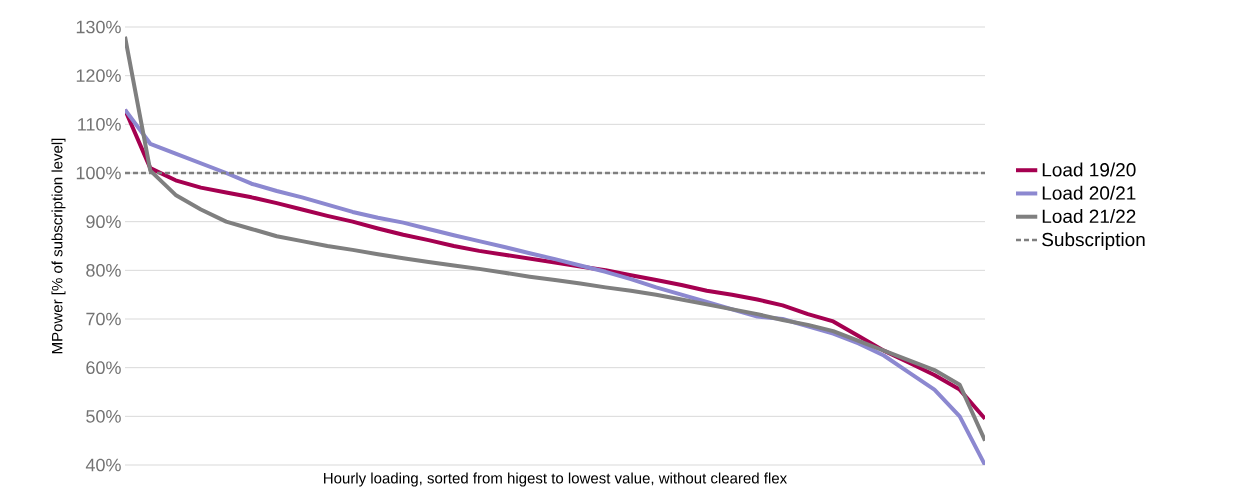 This screenshot has width=1247, height=491. What do you see at coordinates (103, 319) in the screenshot?
I see `y-tick-label: 70%` at bounding box center [103, 319].